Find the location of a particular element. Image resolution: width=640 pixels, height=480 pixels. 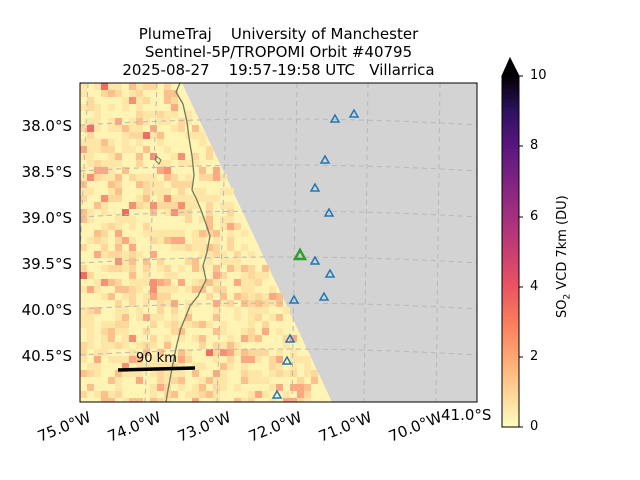

colorbar-tick-label: 2 is located at coordinates (534, 356).